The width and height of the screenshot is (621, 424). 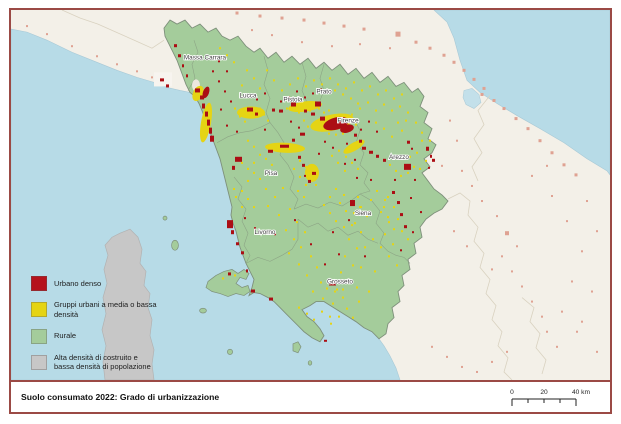 What do you see at coordinates (78, 283) in the screenshot?
I see `legend-label: Urbano denso` at bounding box center [78, 283].